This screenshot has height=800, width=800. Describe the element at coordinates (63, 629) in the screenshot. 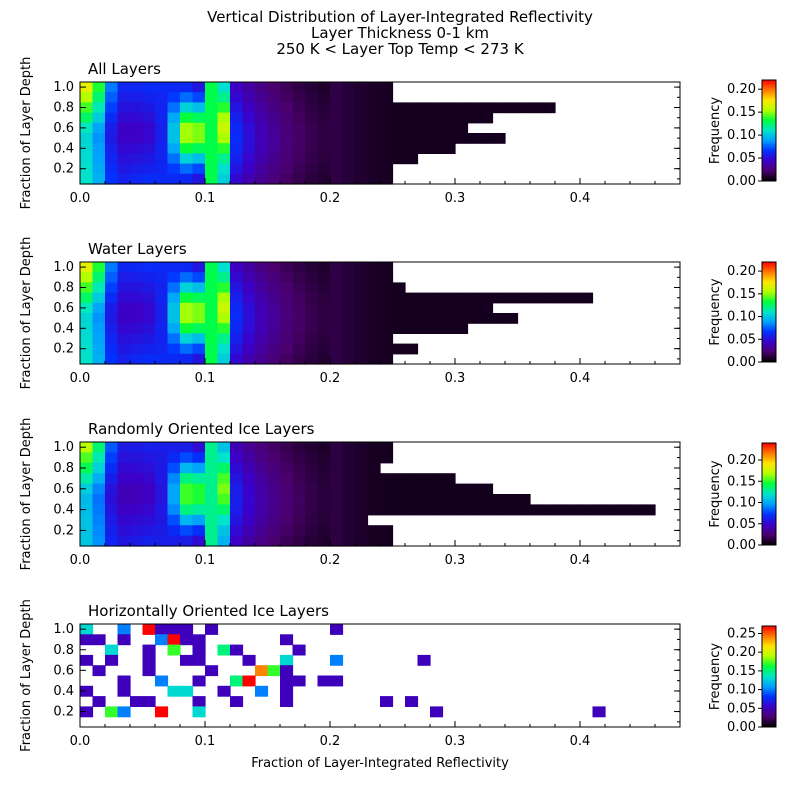

I see `y-tick-label: 1.0` at that location.